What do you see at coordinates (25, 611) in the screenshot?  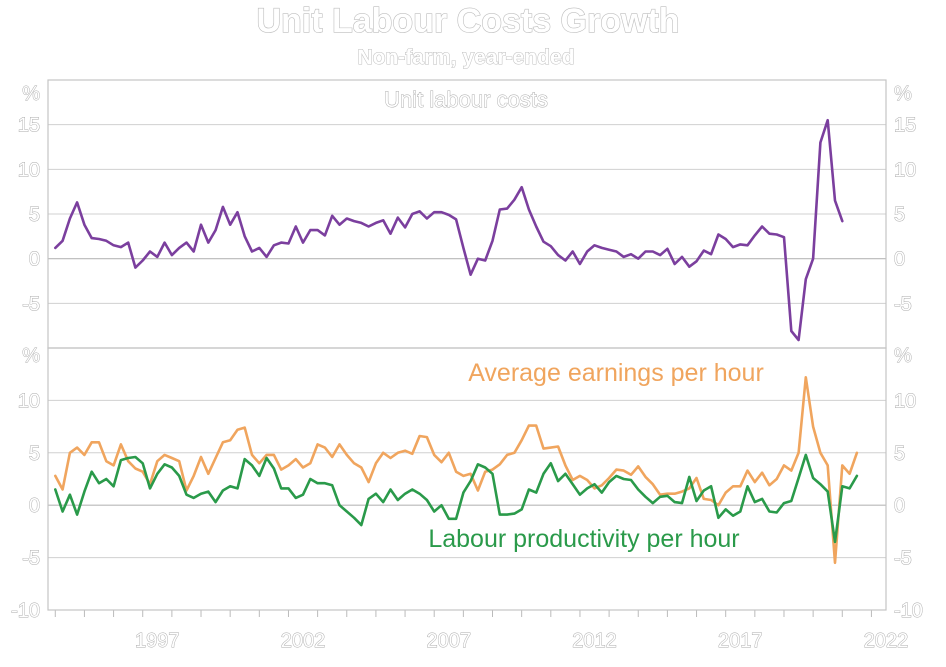 I see `y-tick-label-left: -10` at bounding box center [25, 611].